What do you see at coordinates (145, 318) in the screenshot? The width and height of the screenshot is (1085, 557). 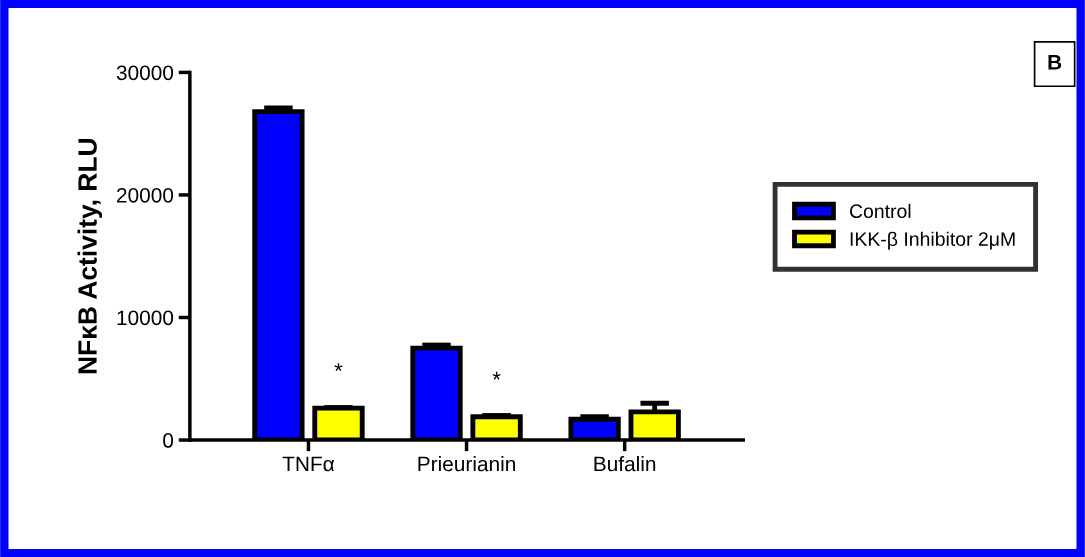 I see `y-tick-label: 10000` at bounding box center [145, 318].